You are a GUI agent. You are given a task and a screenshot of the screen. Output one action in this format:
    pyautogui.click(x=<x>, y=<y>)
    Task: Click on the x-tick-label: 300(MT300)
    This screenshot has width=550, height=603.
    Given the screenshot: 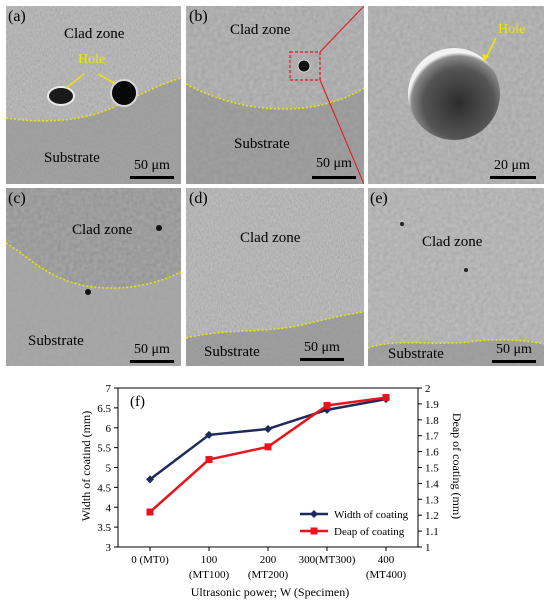 What is the action you would take?
    pyautogui.click(x=327, y=560)
    